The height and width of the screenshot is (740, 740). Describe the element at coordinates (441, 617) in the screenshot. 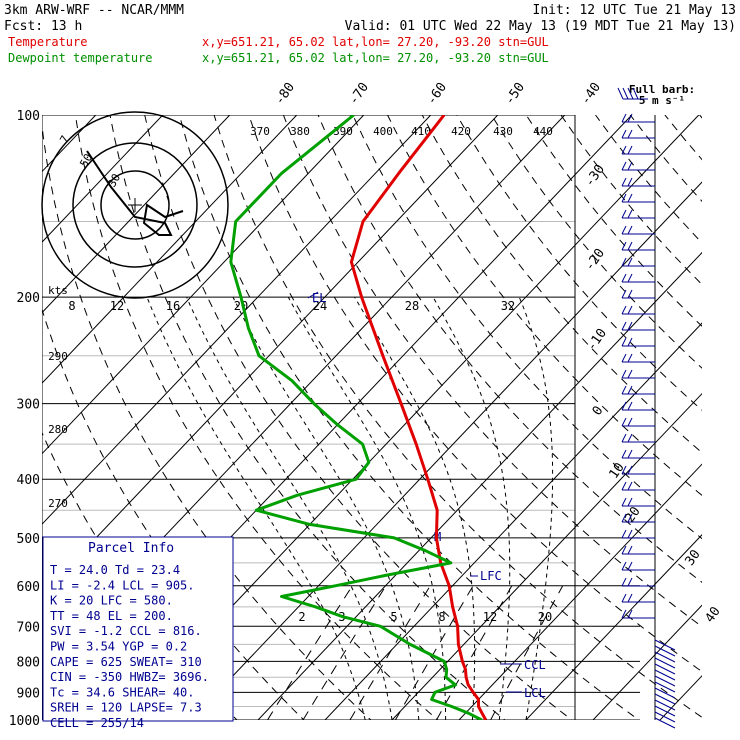

I see `mixing-ratio-label: 8` at that location.